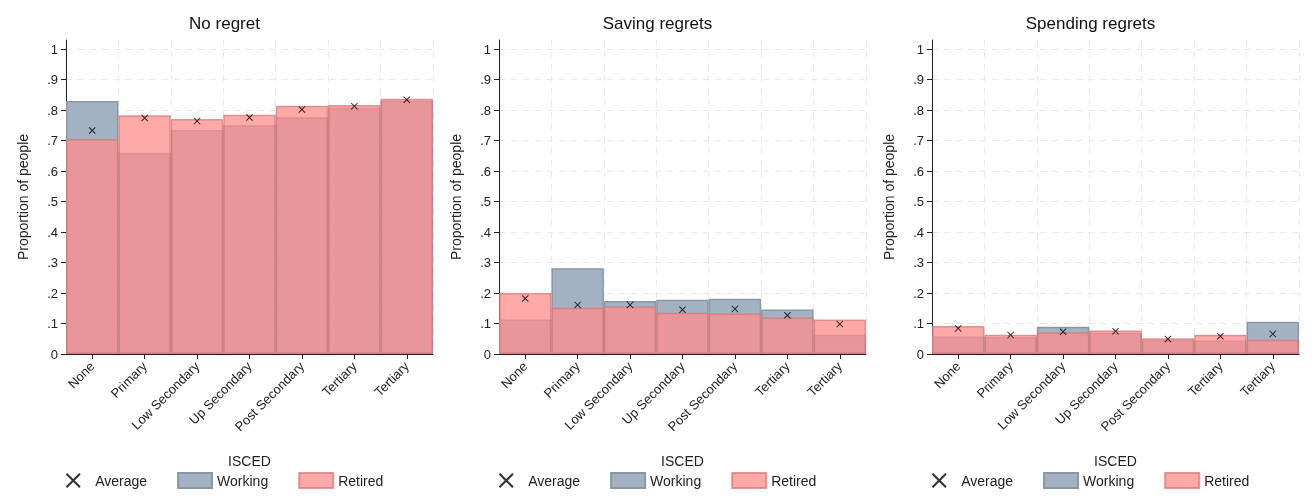  What do you see at coordinates (1090, 23) in the screenshot?
I see `chart-title: Spending regrets` at bounding box center [1090, 23].